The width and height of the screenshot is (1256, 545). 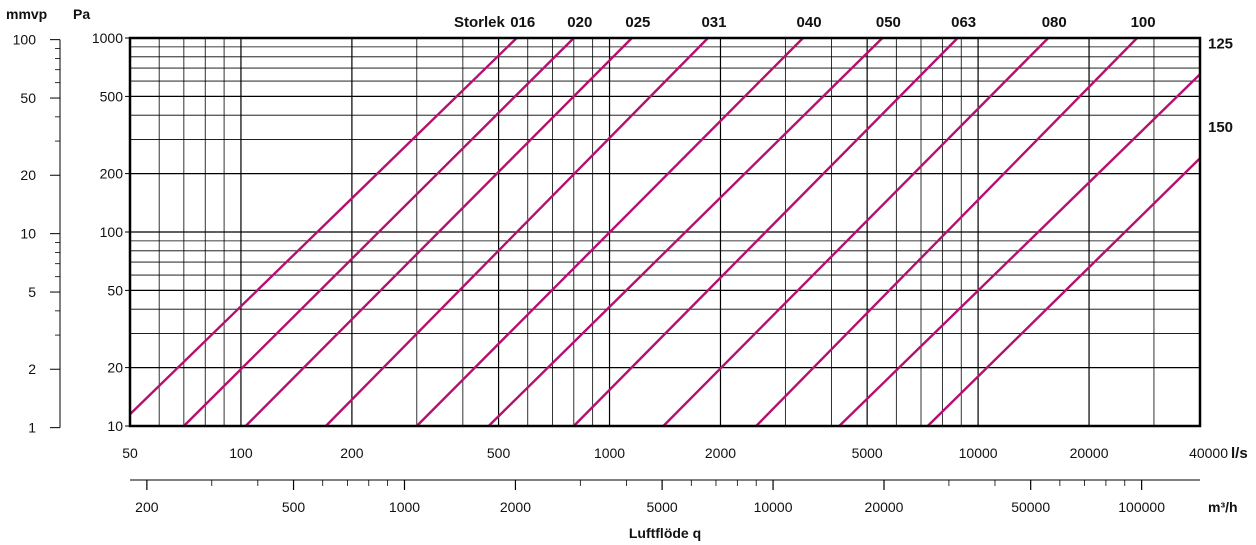 I want to click on y-tick-mmvp: 2, so click(x=32, y=369).